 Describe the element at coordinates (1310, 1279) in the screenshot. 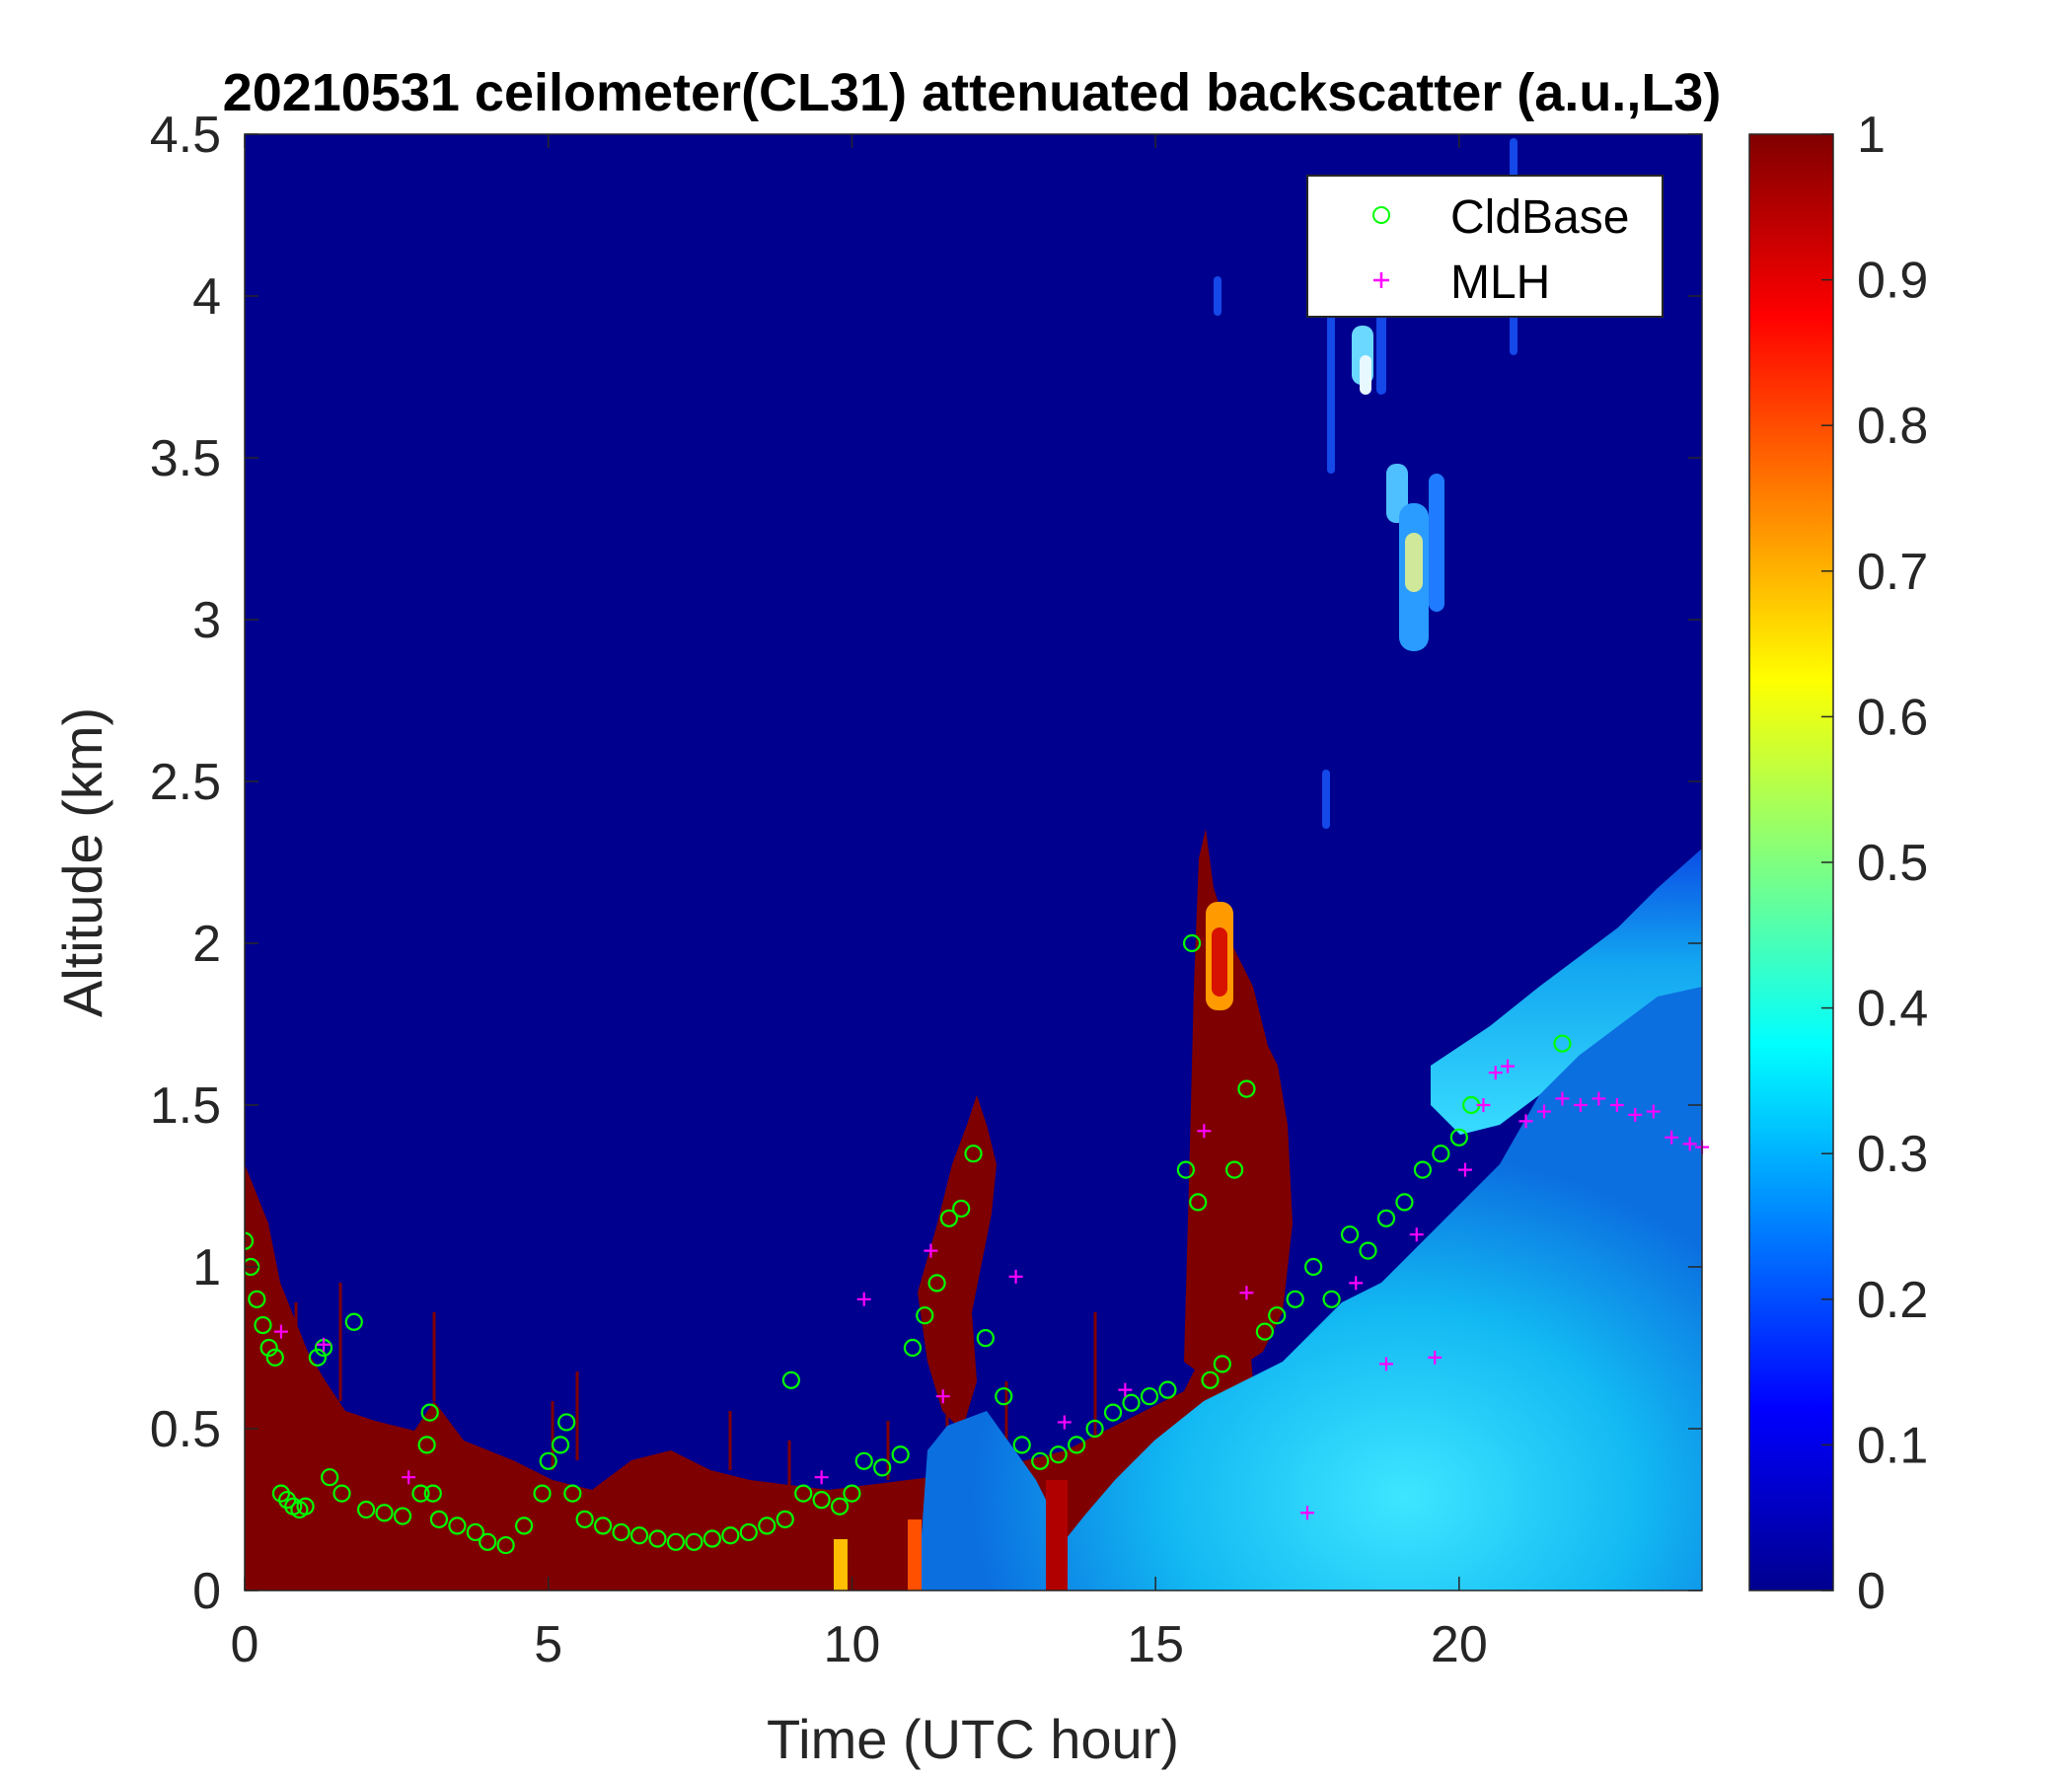

I see `aerosol-layer-cyan` at that location.